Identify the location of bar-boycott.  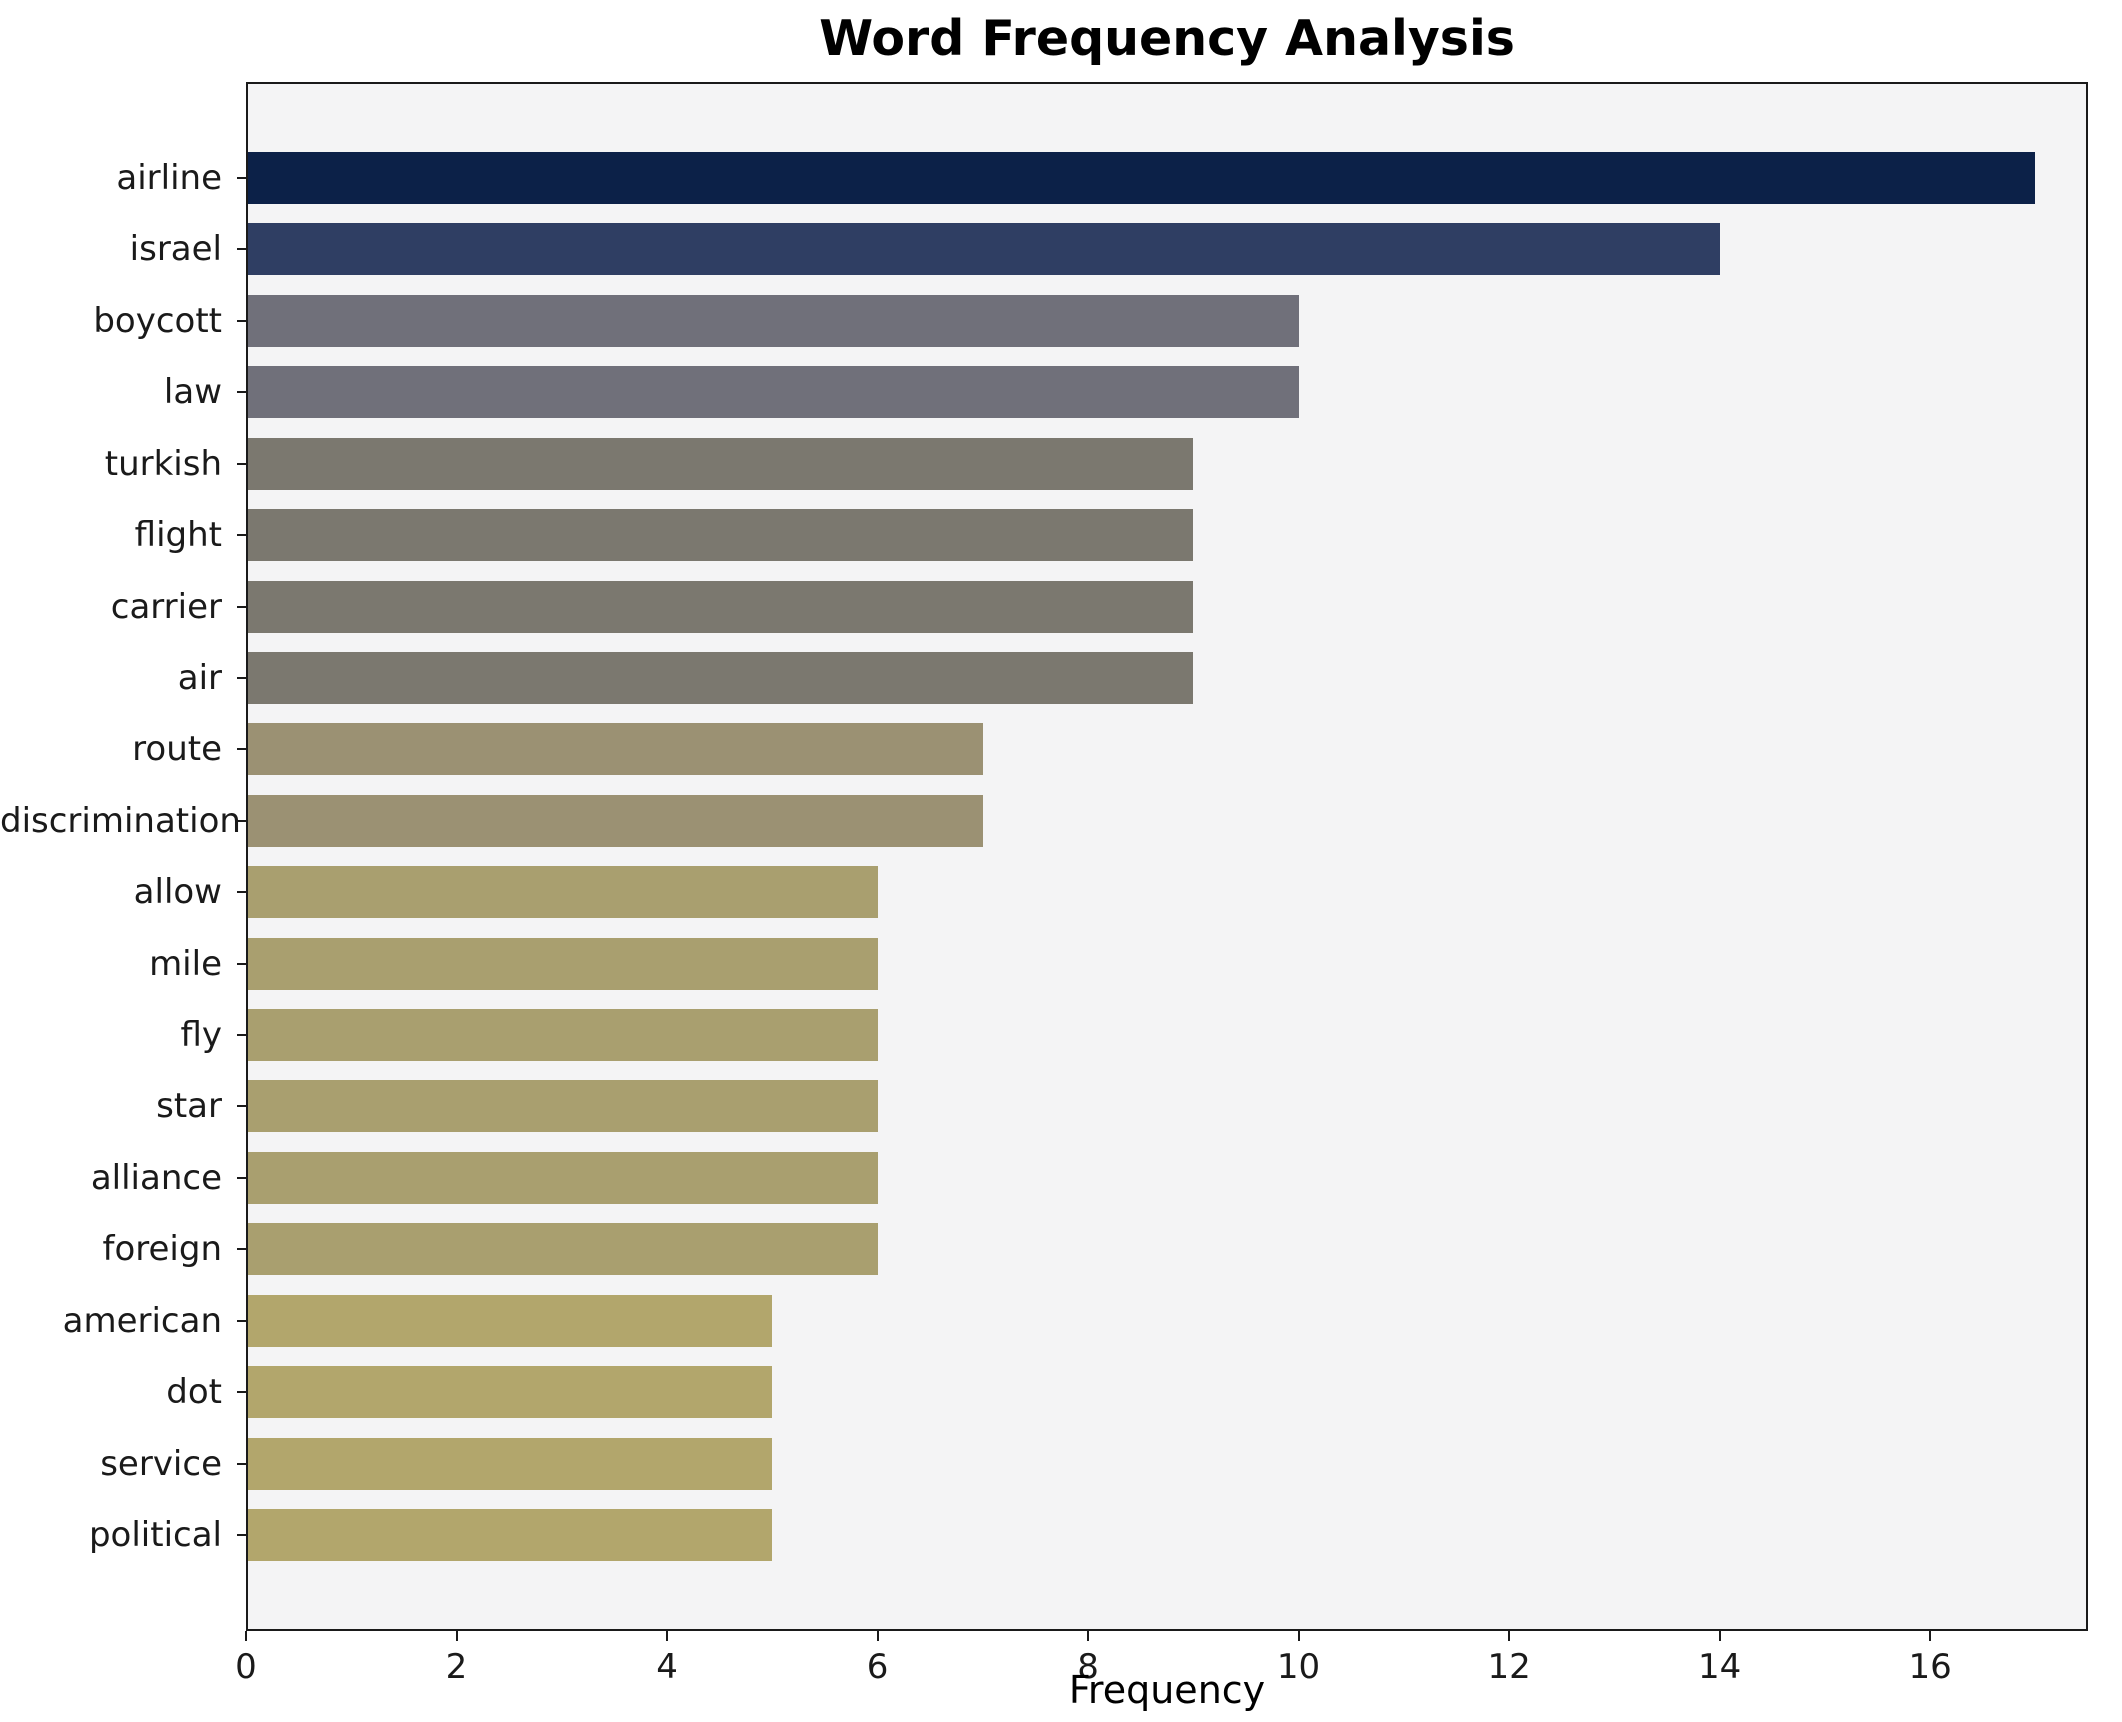
(773, 320).